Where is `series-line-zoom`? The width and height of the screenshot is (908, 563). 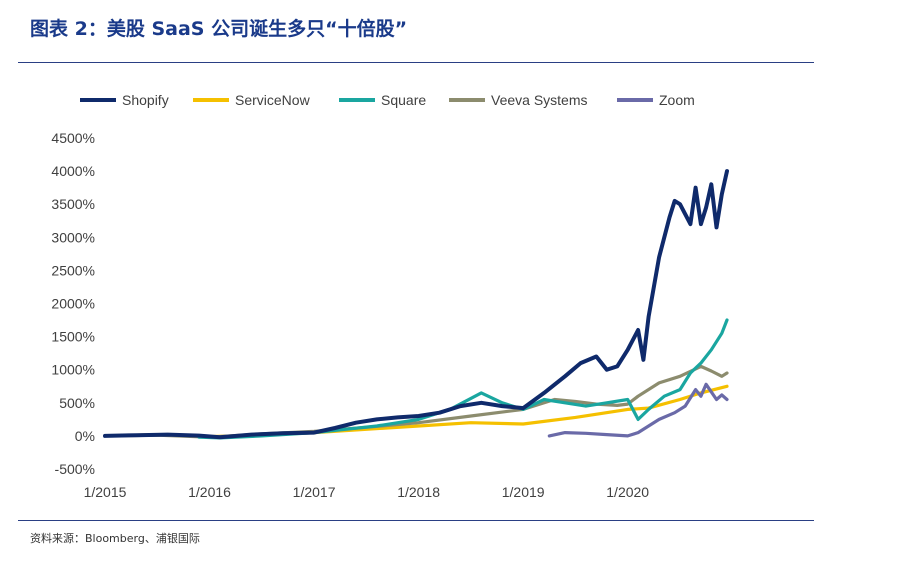
series-line-zoom is located at coordinates (638, 410).